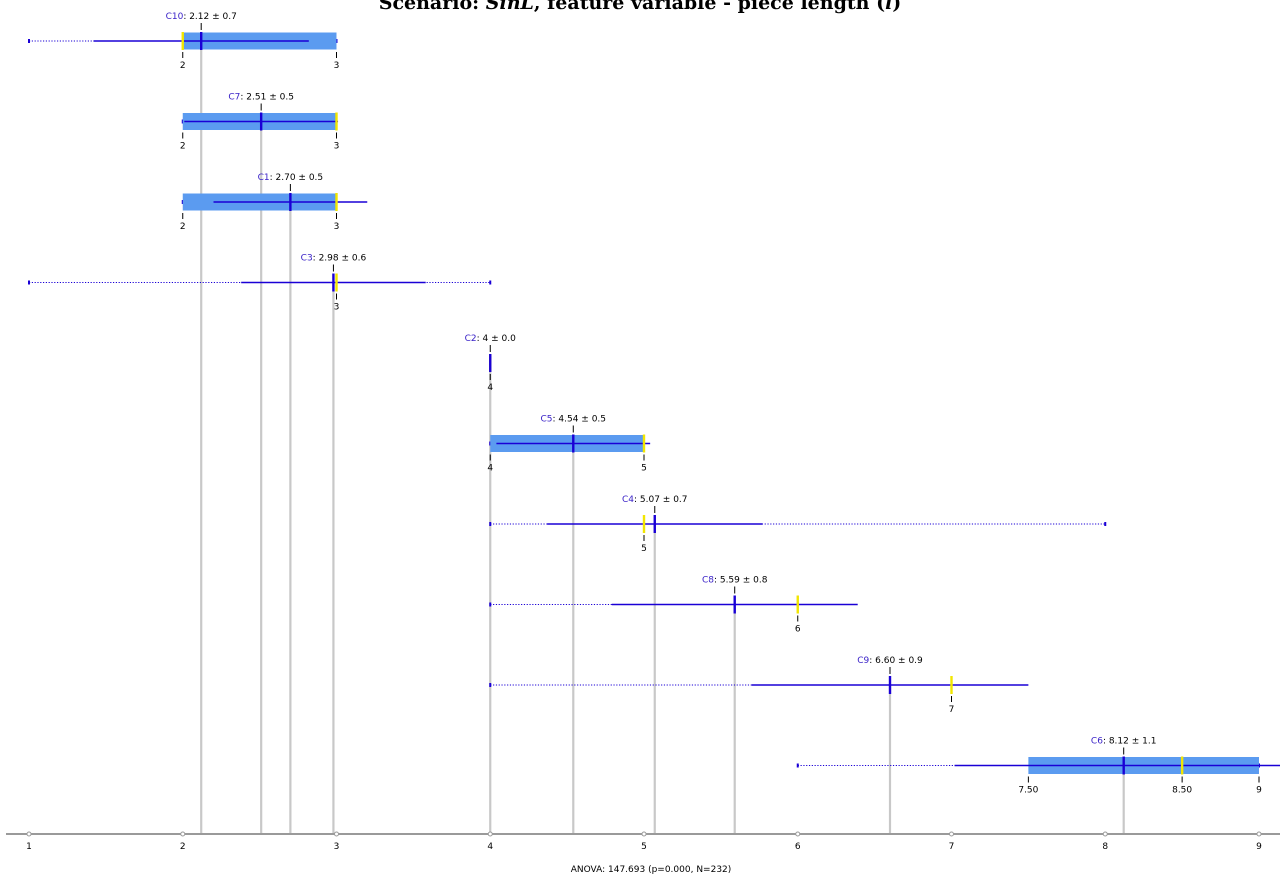 The width and height of the screenshot is (1280, 878). Describe the element at coordinates (759, 685) in the screenshot. I see `group-c9: C9: 6.60 ± 0.9 7` at that location.